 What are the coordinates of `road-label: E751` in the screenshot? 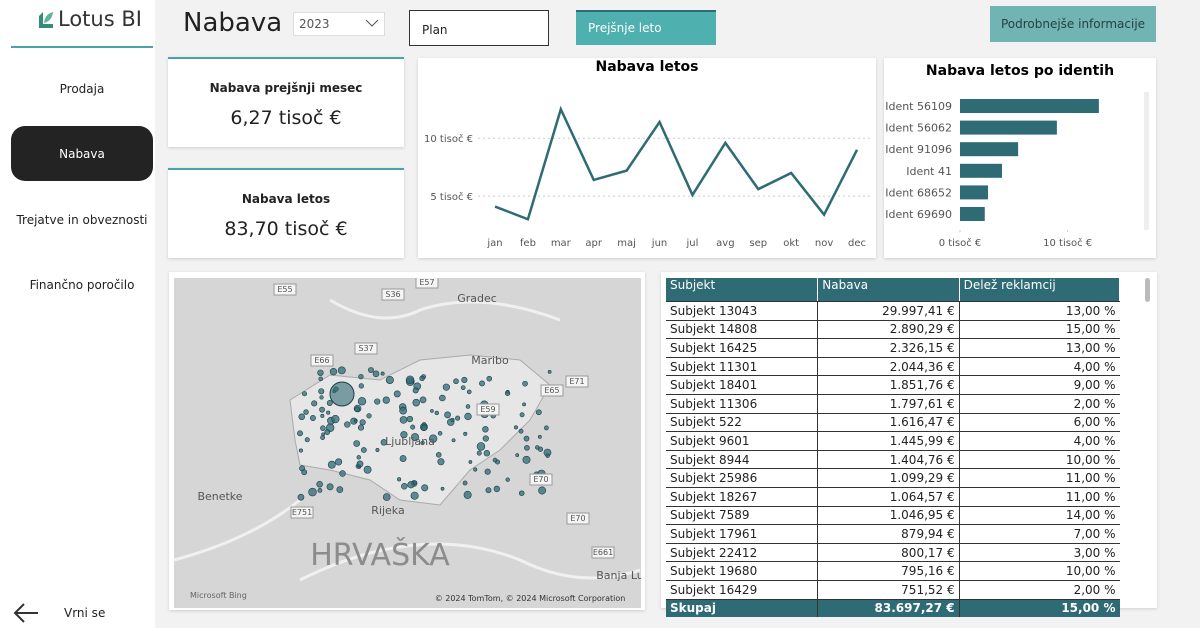 It's located at (302, 512).